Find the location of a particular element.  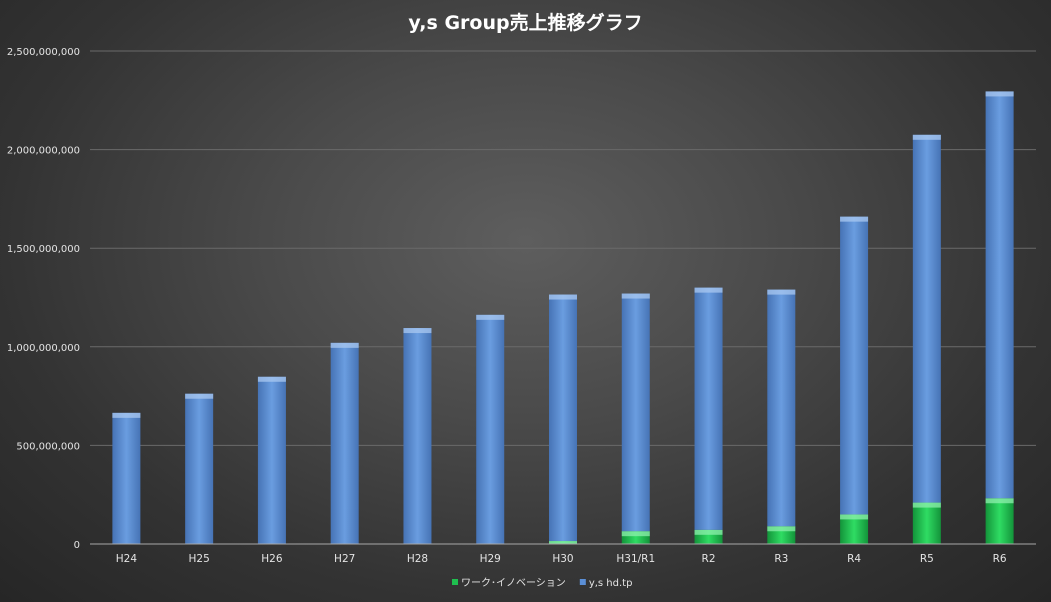

x-tick-label: H26 is located at coordinates (272, 559).